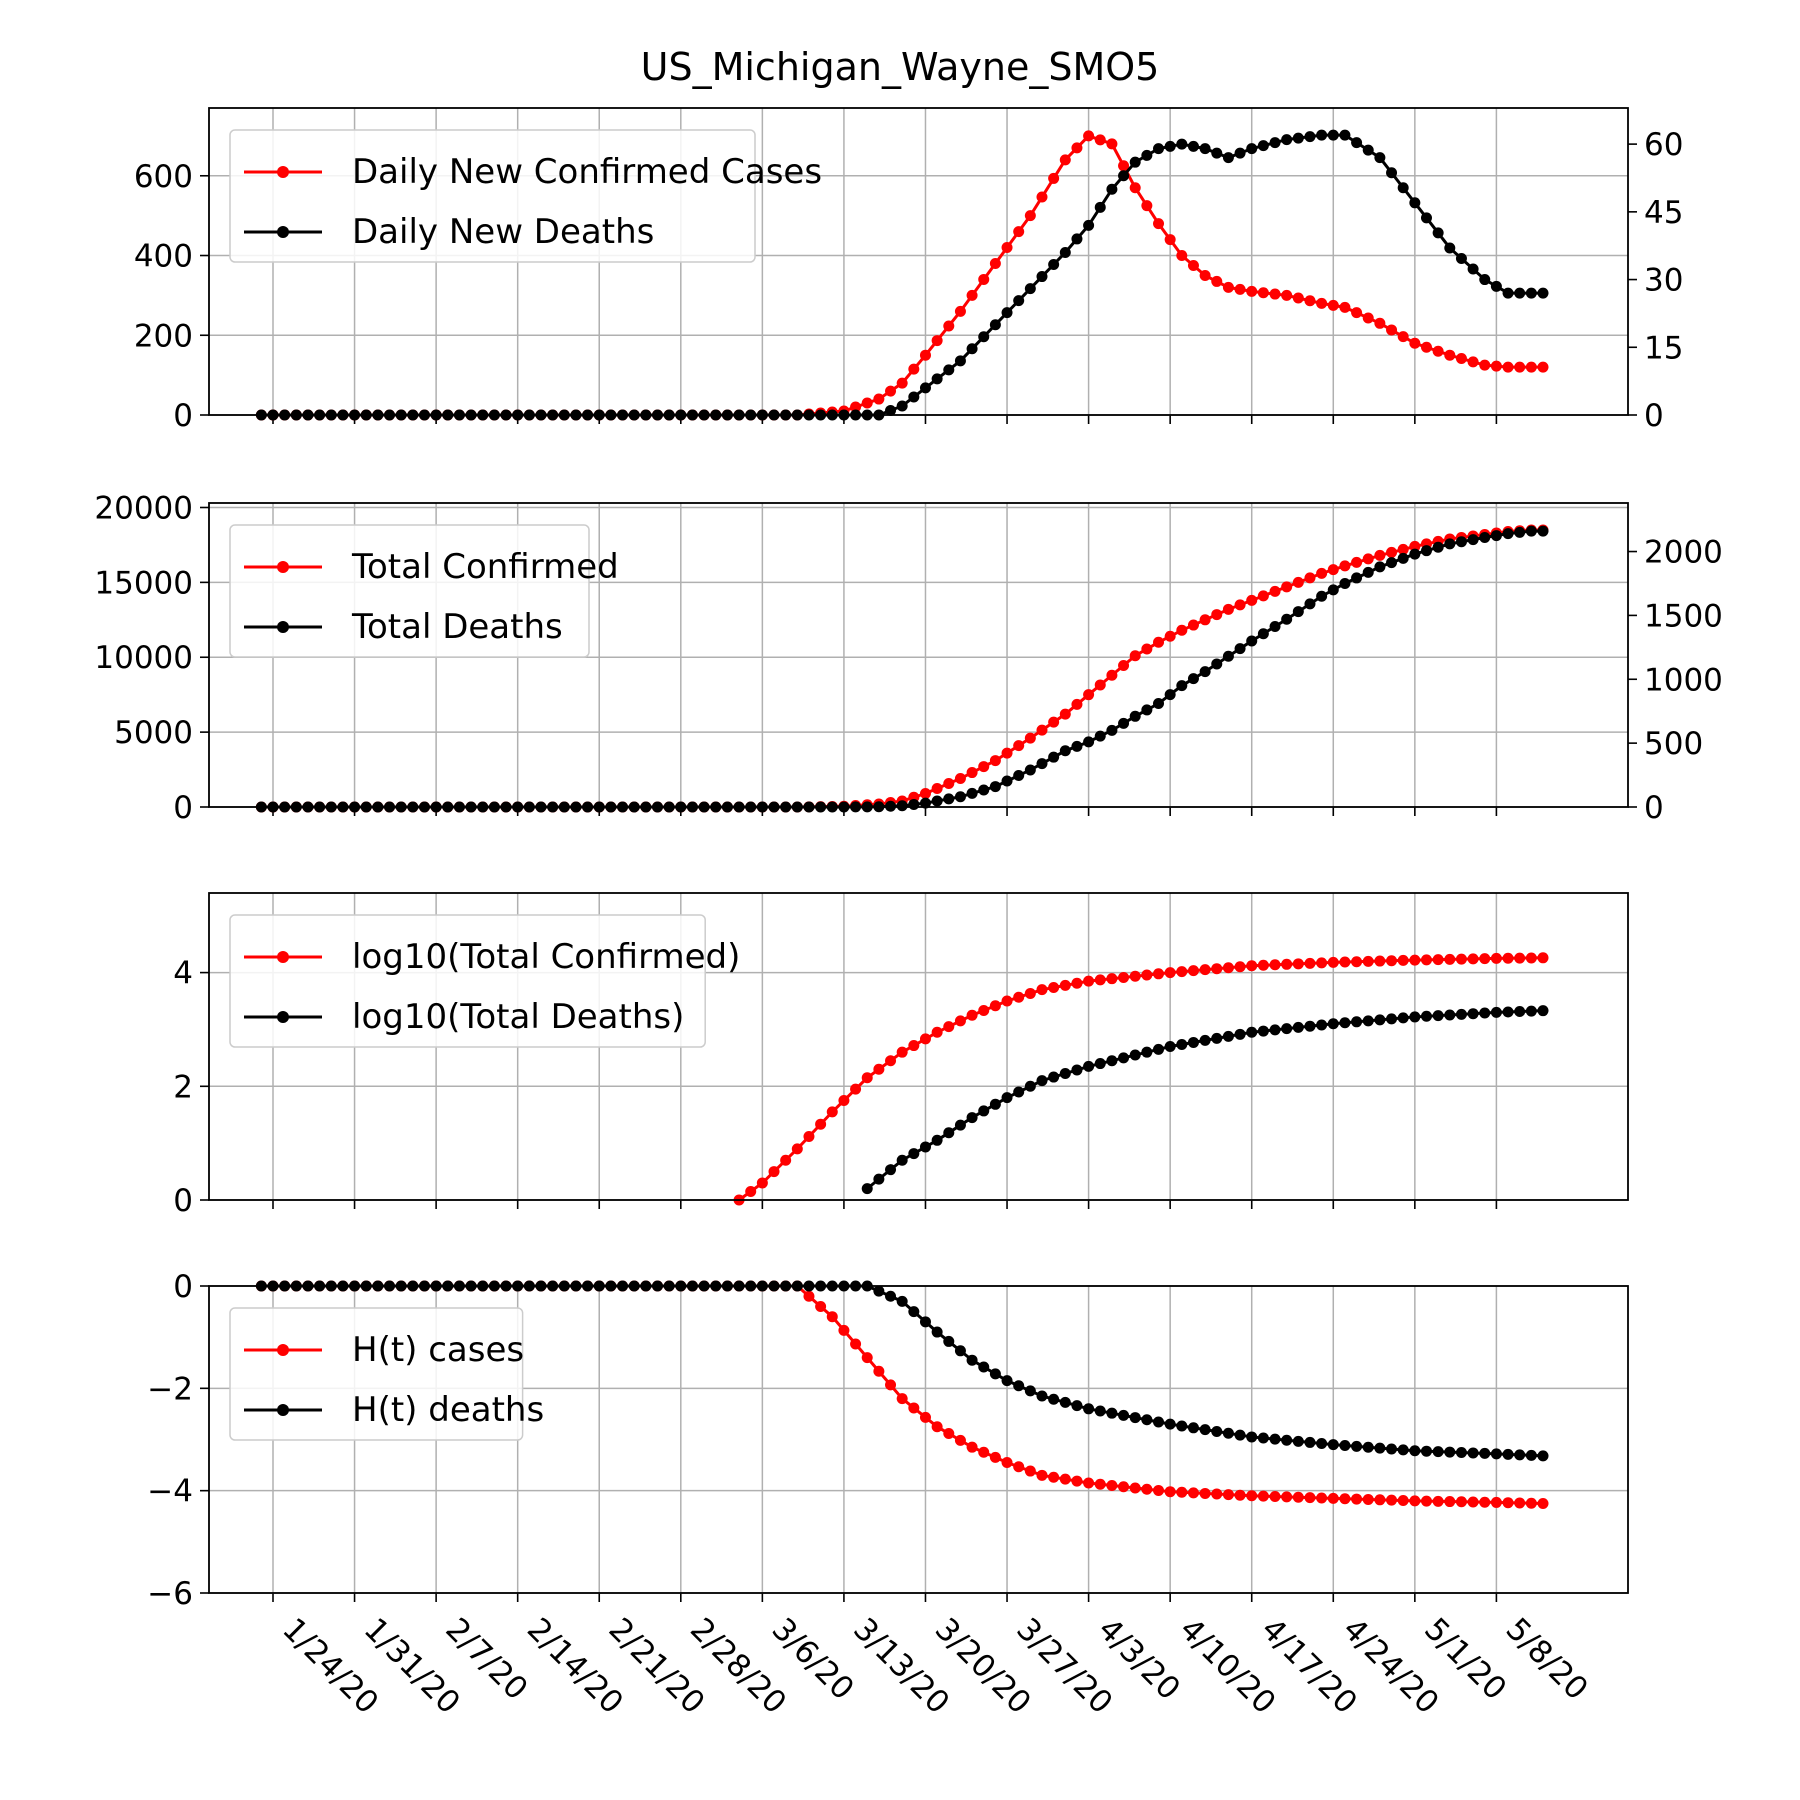  What do you see at coordinates (143, 658) in the screenshot?
I see `y-tick-label: 10000` at bounding box center [143, 658].